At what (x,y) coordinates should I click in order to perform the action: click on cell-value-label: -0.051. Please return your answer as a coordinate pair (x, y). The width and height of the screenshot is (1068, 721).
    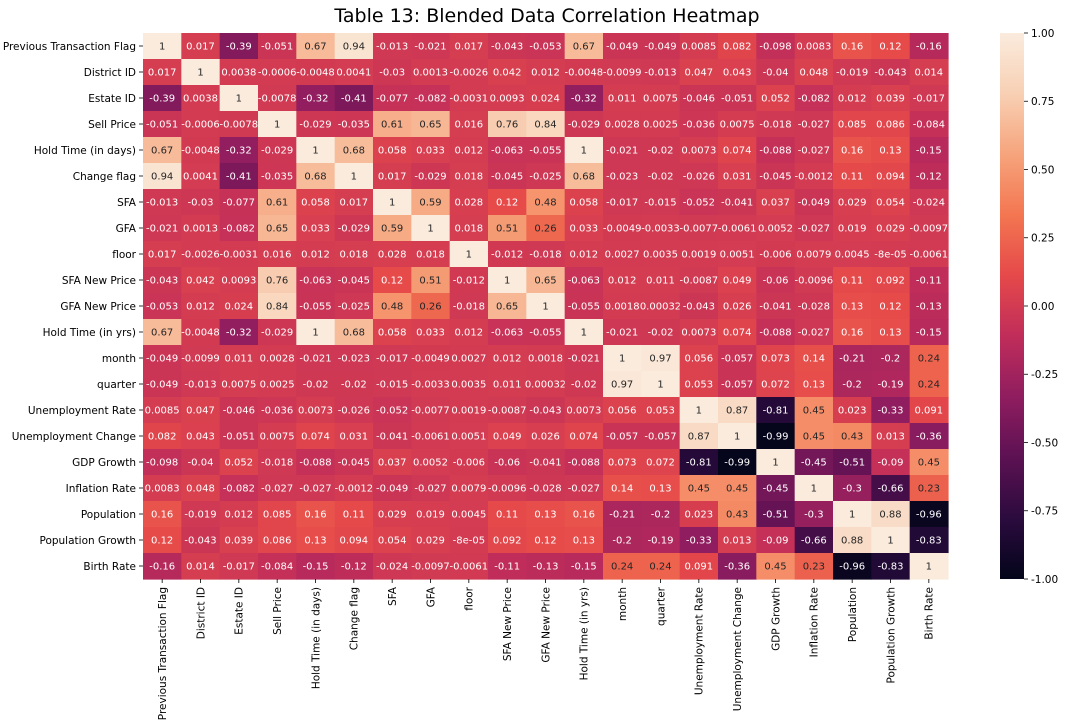
    Looking at the image, I should click on (239, 437).